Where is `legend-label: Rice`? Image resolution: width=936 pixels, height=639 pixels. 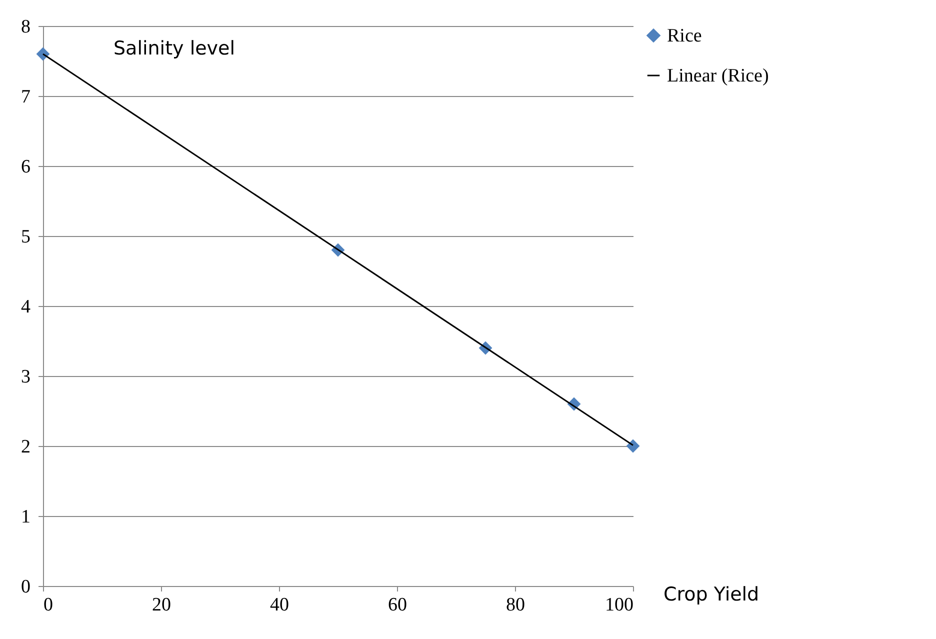
legend-label: Rice is located at coordinates (684, 36).